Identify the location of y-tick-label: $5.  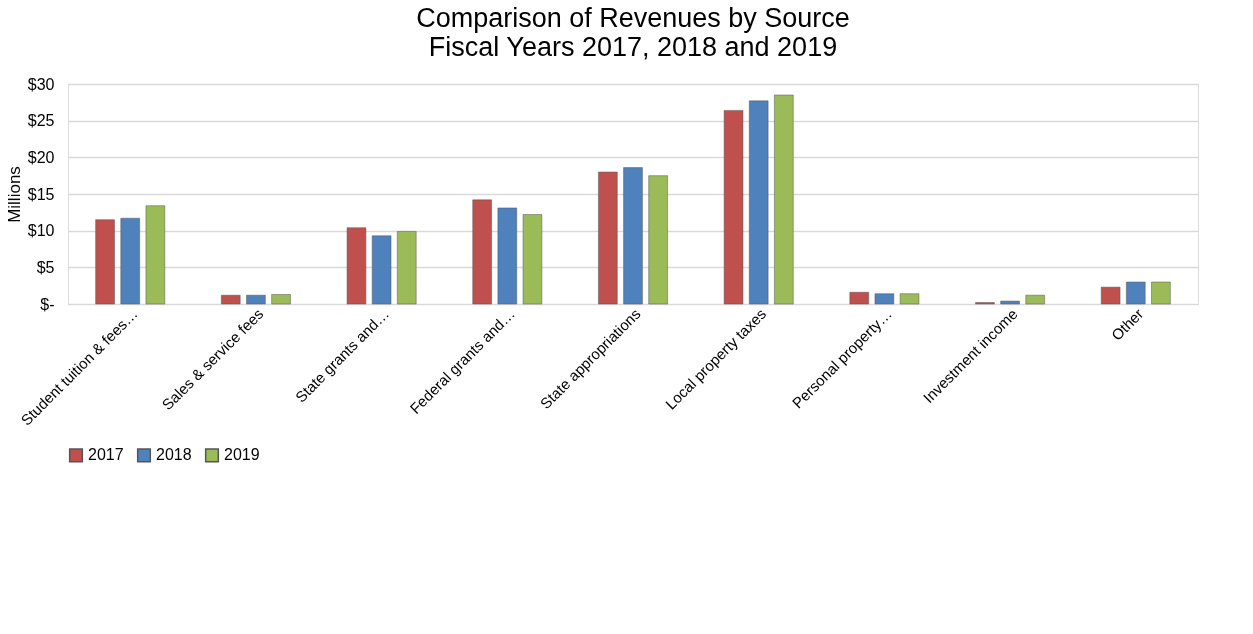
(45, 267).